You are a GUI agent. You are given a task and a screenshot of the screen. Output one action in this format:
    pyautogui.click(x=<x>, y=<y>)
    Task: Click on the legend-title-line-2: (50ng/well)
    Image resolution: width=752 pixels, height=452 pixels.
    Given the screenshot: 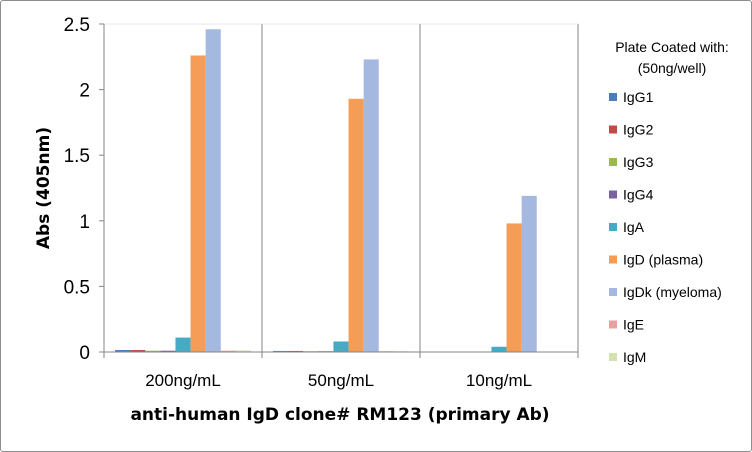 What is the action you would take?
    pyautogui.click(x=672, y=68)
    